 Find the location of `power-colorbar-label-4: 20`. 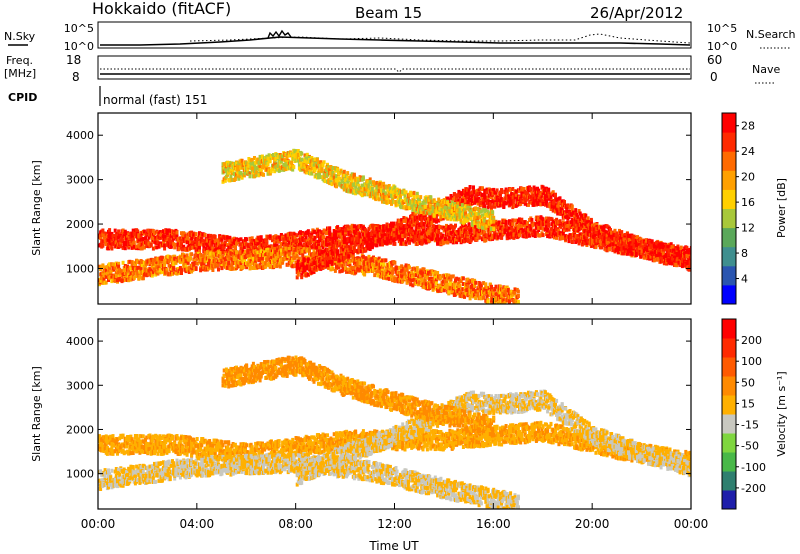

power-colorbar-label-4: 20 is located at coordinates (748, 177).